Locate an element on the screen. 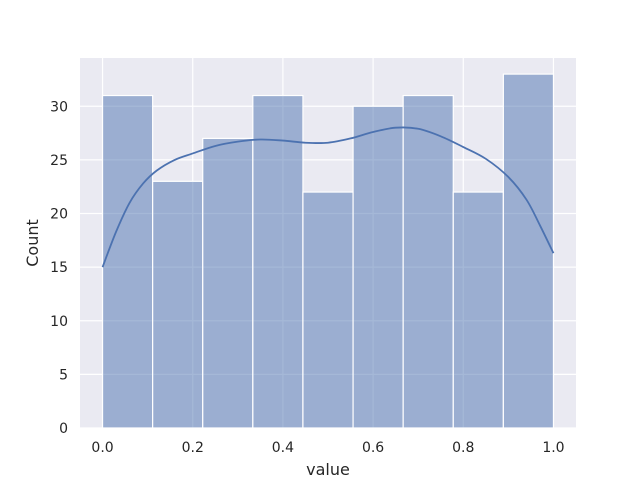 The width and height of the screenshot is (640, 480). y-tick-label: 10 is located at coordinates (59, 322).